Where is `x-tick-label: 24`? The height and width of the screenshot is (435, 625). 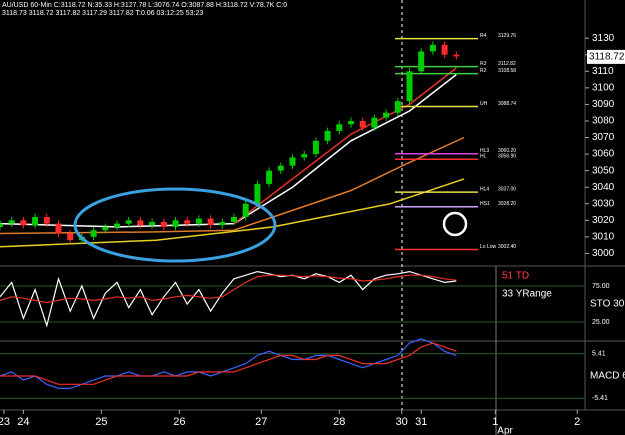
x-tick-label: 24 is located at coordinates (23, 422).